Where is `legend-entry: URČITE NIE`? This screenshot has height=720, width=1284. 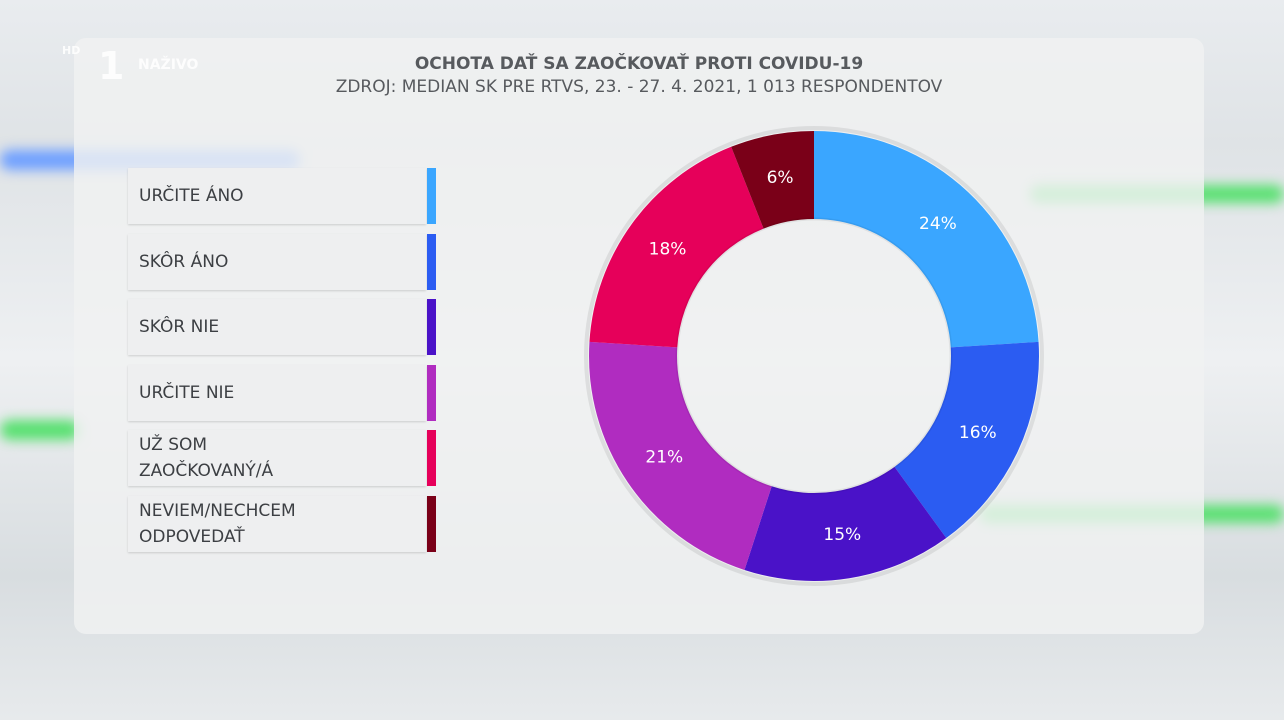
legend-entry: URČITE NIE is located at coordinates (277, 392).